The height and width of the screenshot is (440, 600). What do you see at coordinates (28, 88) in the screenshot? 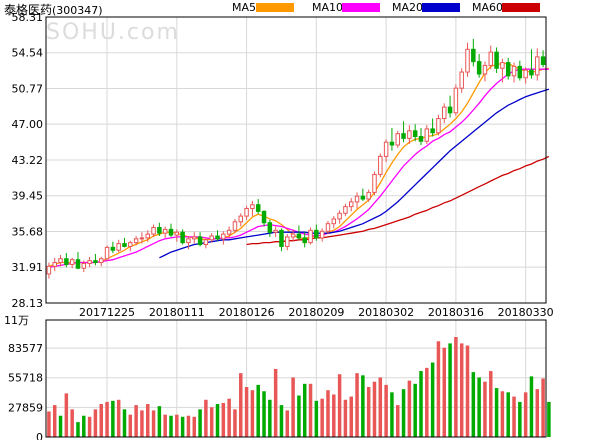
I see `price-tick-label: 50.77` at bounding box center [28, 88].